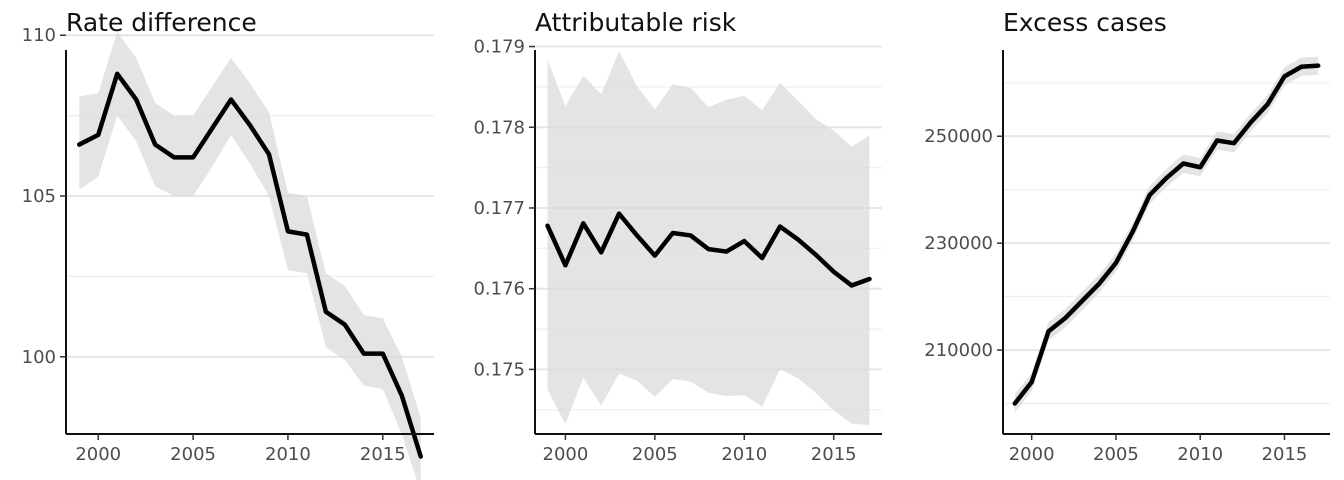 This screenshot has width=1344, height=480. Describe the element at coordinates (636, 22) in the screenshot. I see `panel-title: Attributable risk` at that location.